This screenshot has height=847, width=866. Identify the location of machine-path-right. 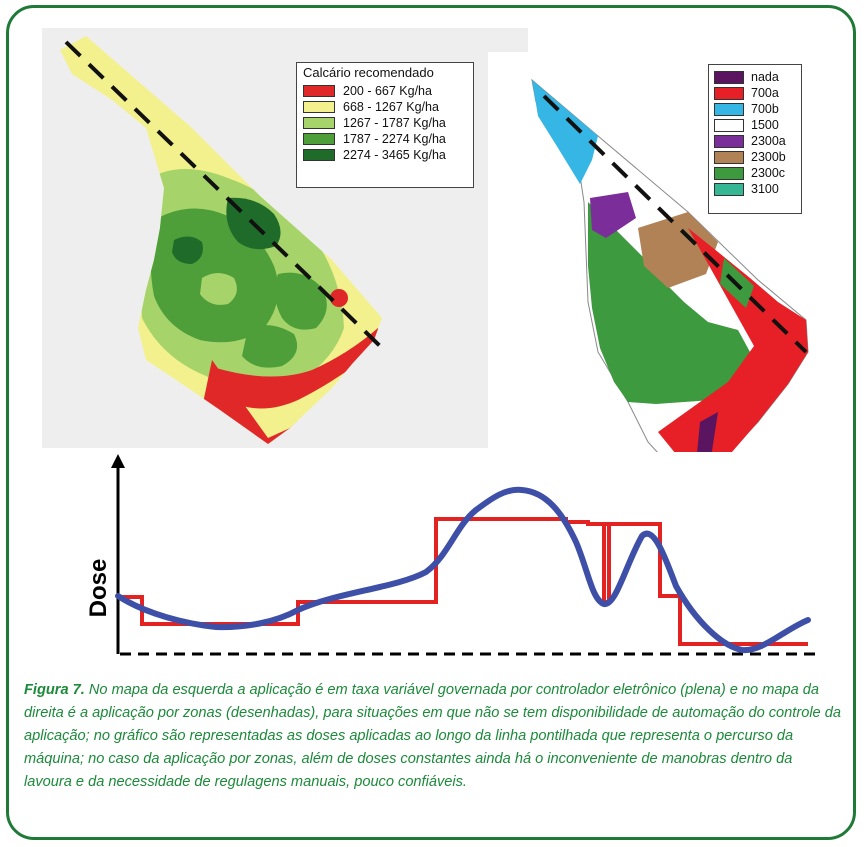
(675, 224).